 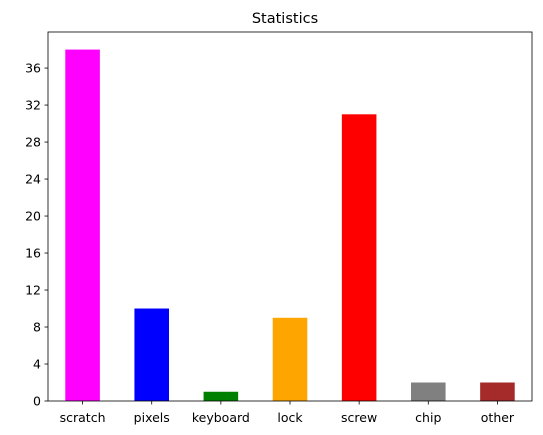 I want to click on chart-title: Statistics, so click(x=285, y=19).